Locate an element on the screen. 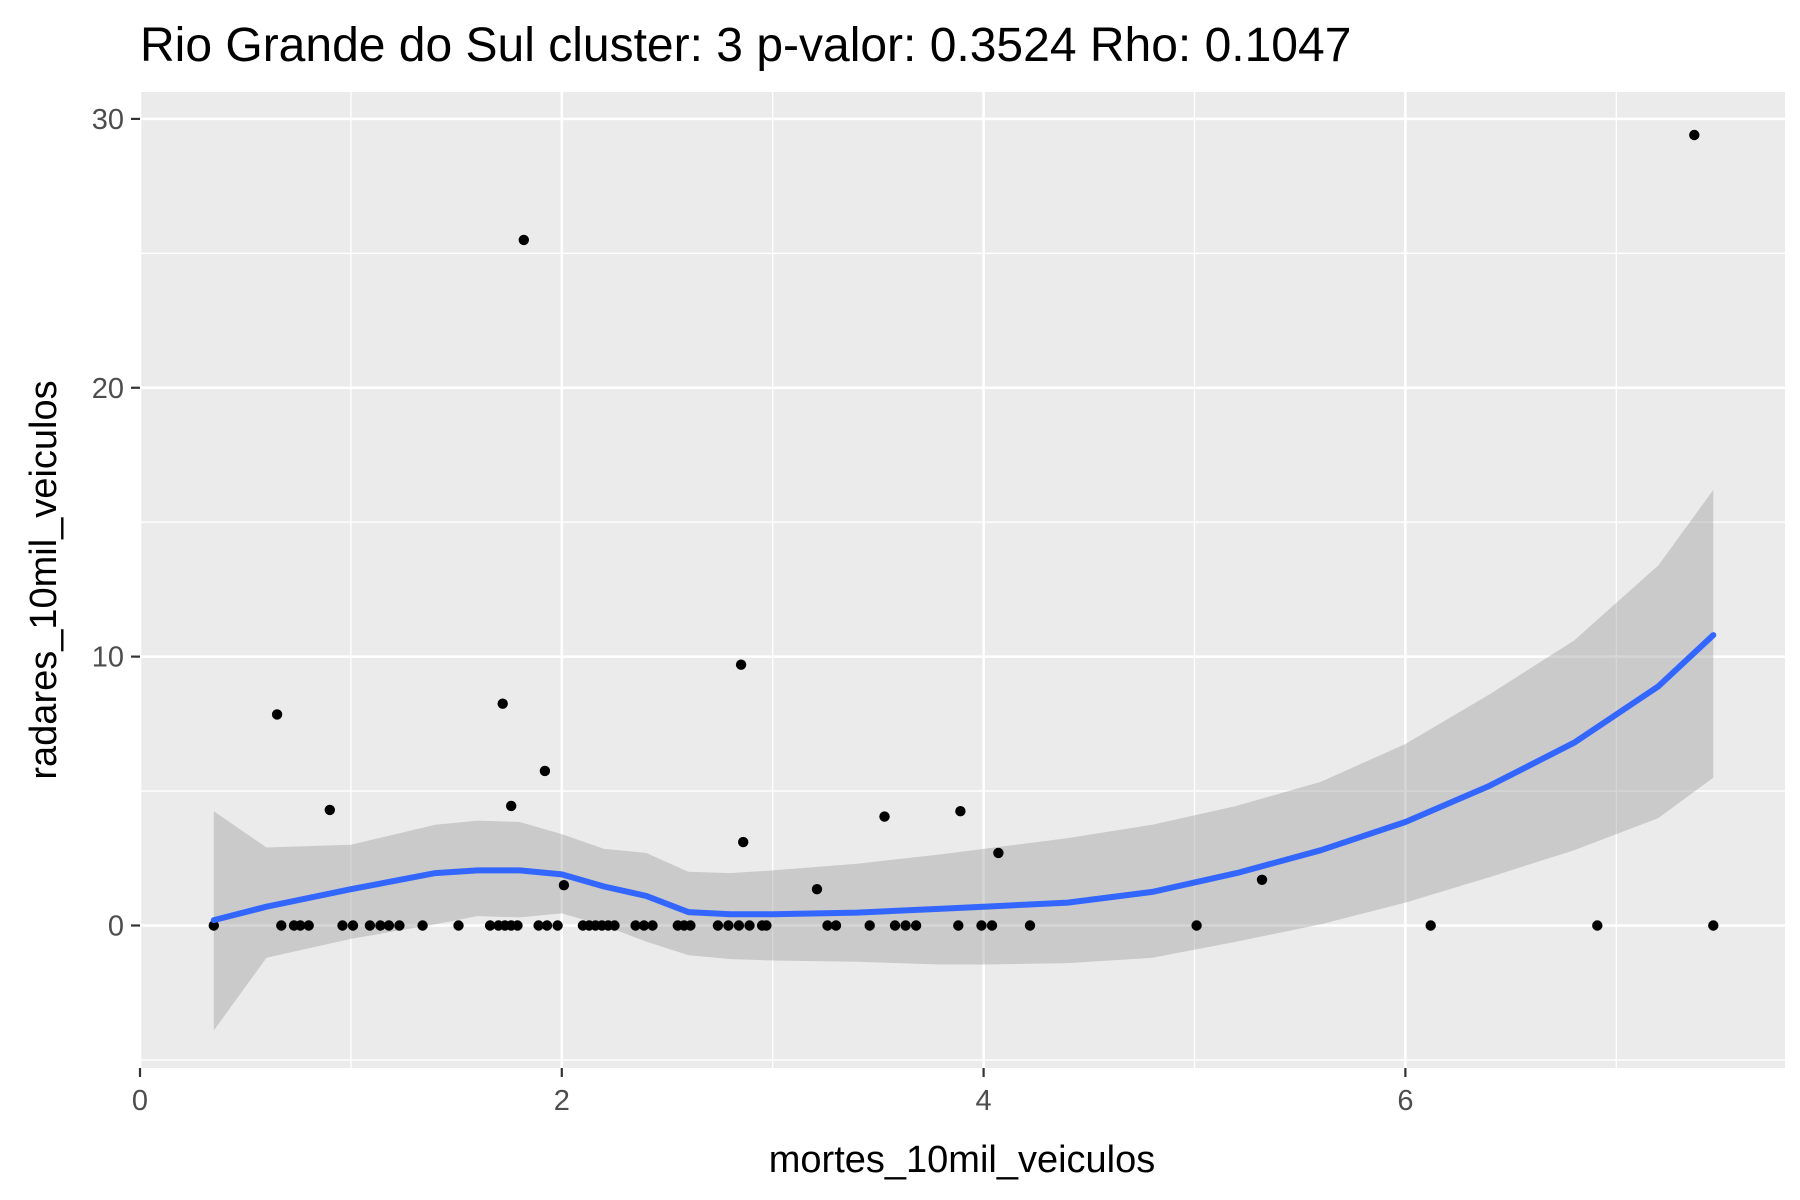 Image resolution: width=1800 pixels, height=1200 pixels. x-tick-label: 4 is located at coordinates (984, 1101).